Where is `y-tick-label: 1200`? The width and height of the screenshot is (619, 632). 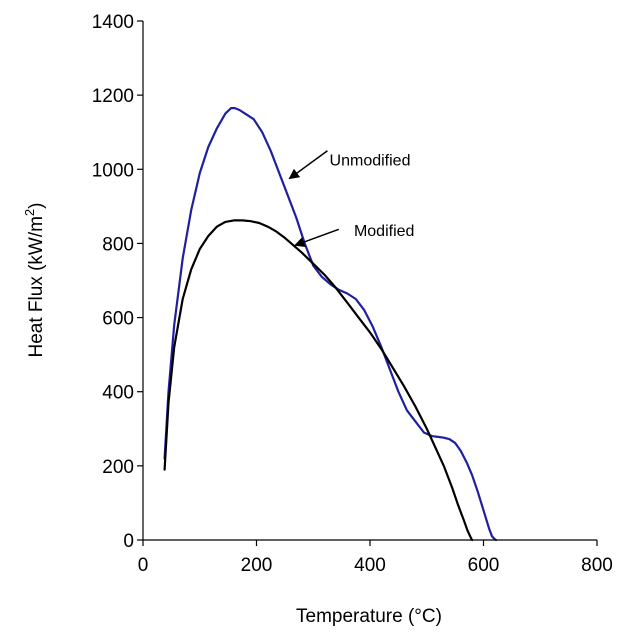 y-tick-label: 1200 is located at coordinates (113, 96).